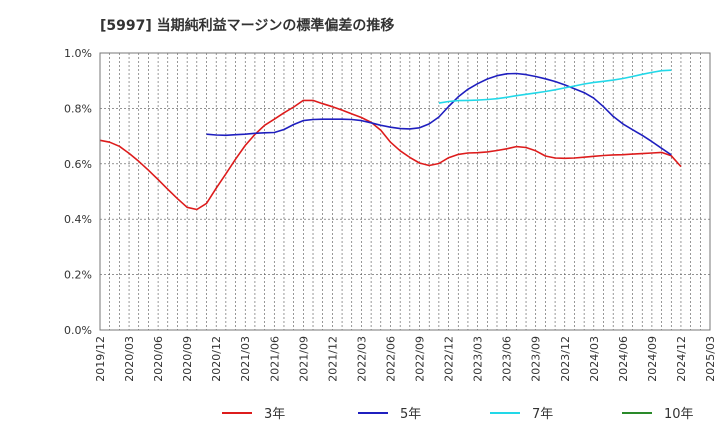  I want to click on x-tick-label: 2021/09, so click(303, 359).